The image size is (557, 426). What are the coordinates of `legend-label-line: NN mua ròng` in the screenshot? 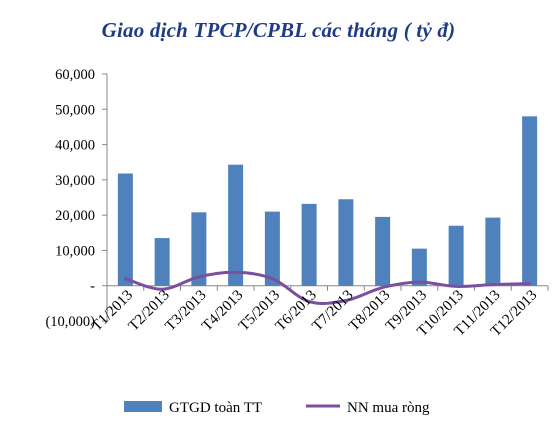 It's located at (388, 408).